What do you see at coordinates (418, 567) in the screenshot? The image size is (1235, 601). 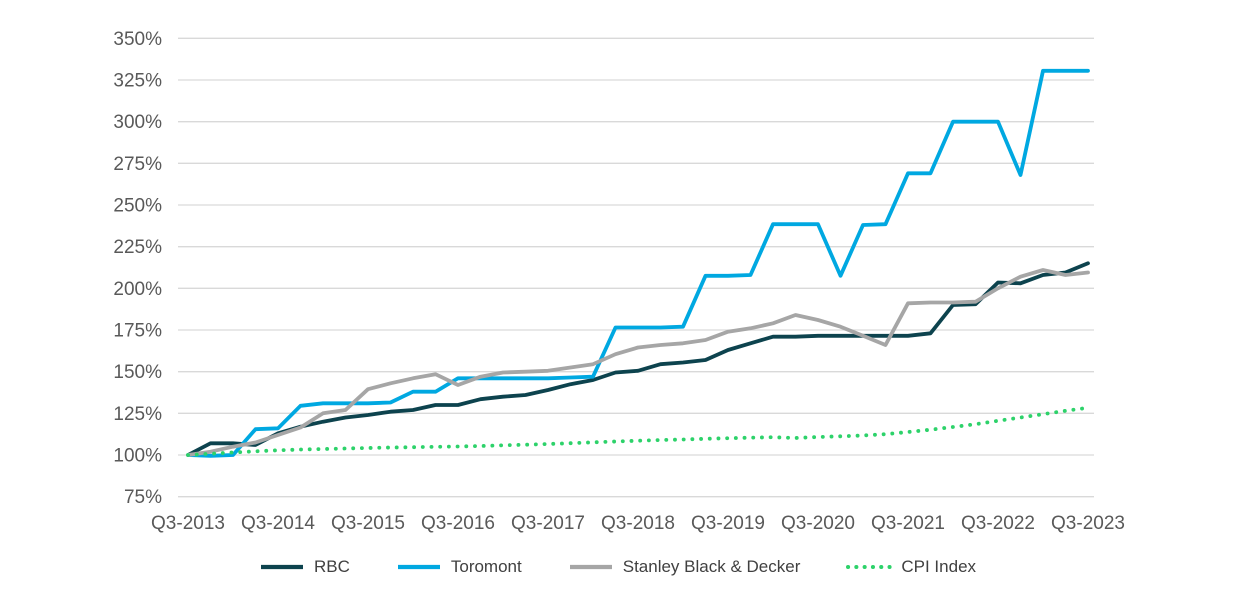 I see `legend-swatch-toromont` at bounding box center [418, 567].